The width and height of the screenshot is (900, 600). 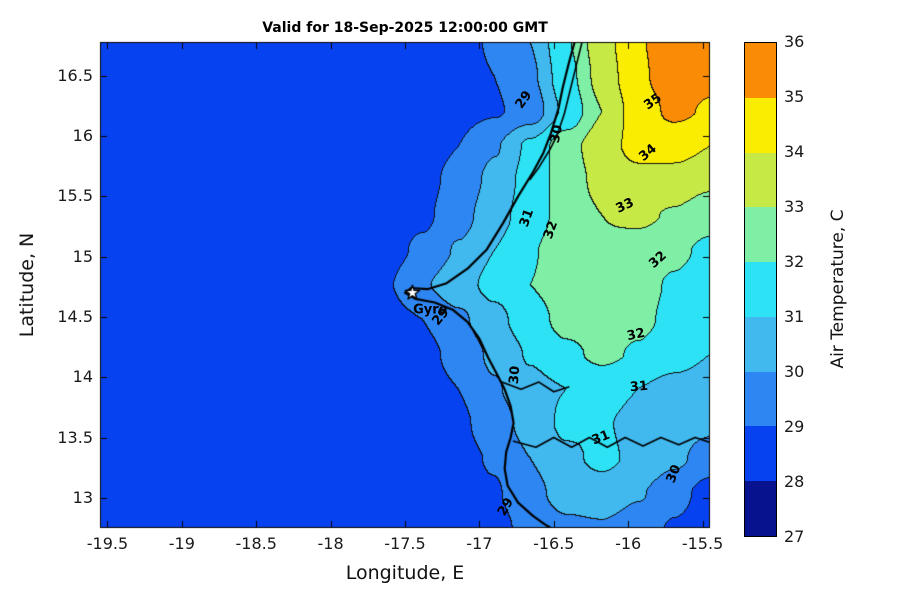 I want to click on gyre-marker-label: Gyre, so click(x=430, y=310).